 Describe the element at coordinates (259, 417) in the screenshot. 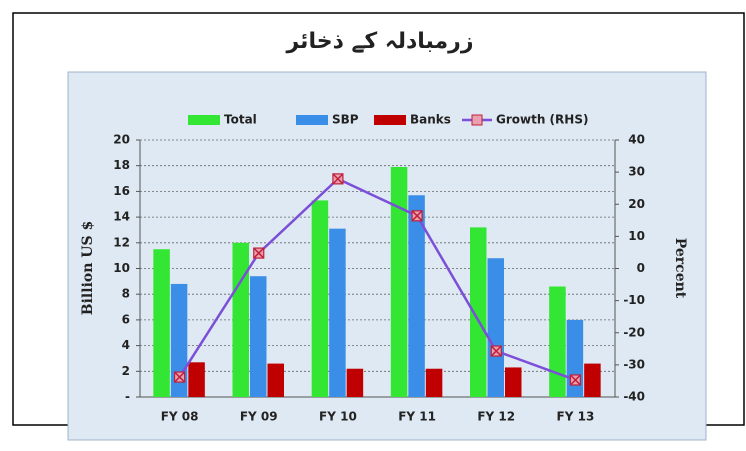

I see `x-tick-label: FY 09` at that location.